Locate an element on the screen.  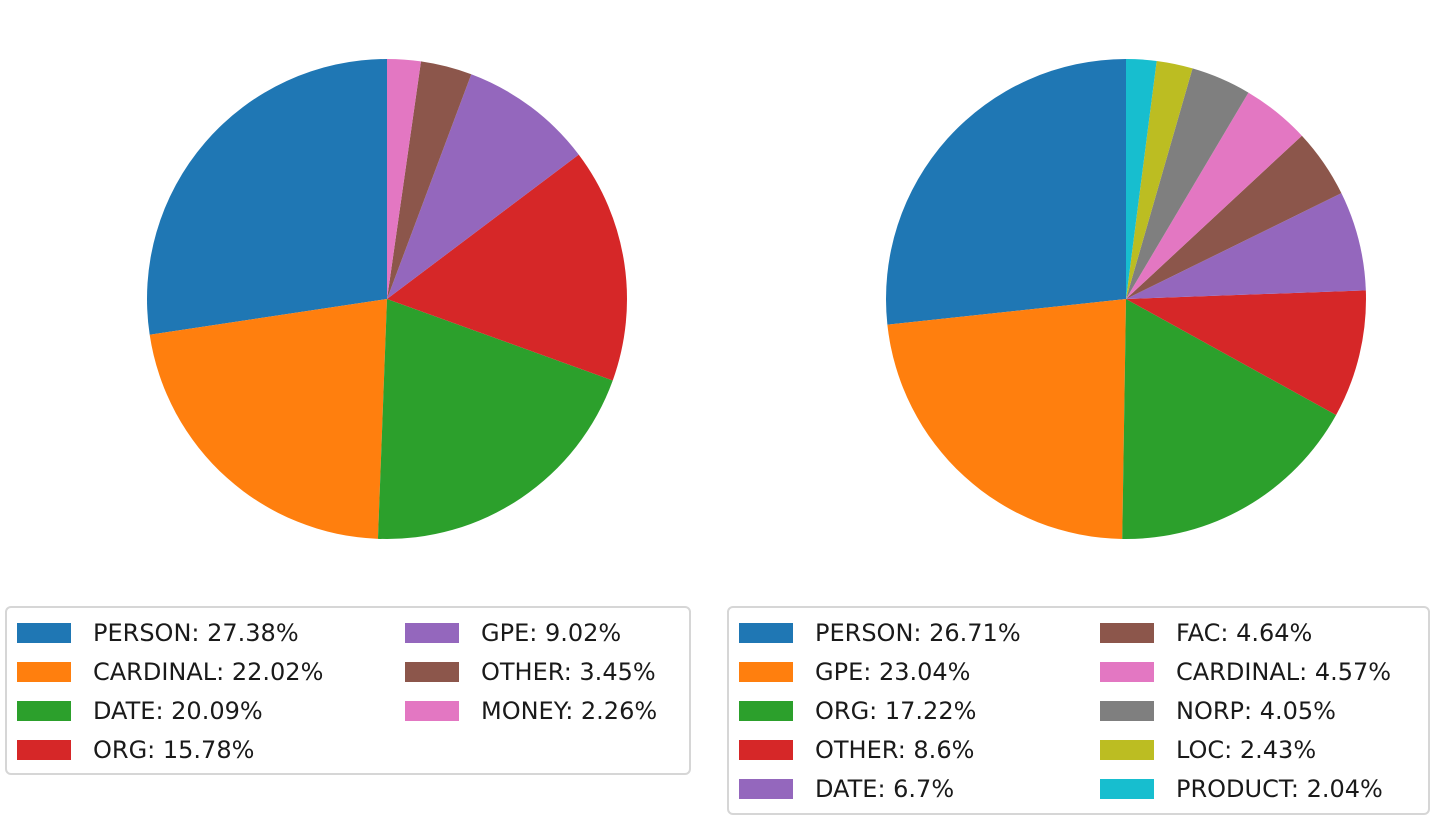
legend-entry-org: ORG: 17.22% is located at coordinates (857, 711).